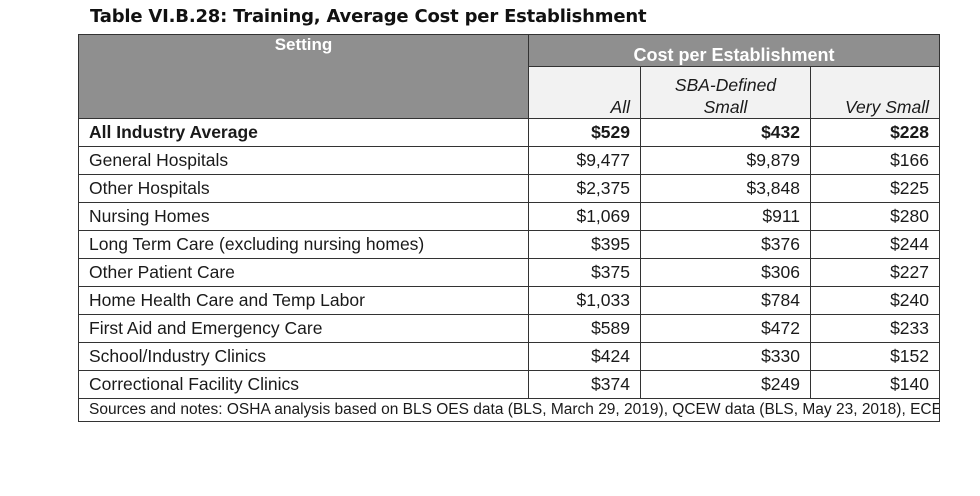 The image size is (980, 496). I want to click on setting-cell: Long Term Care (excluding nursing homes), so click(303, 244).